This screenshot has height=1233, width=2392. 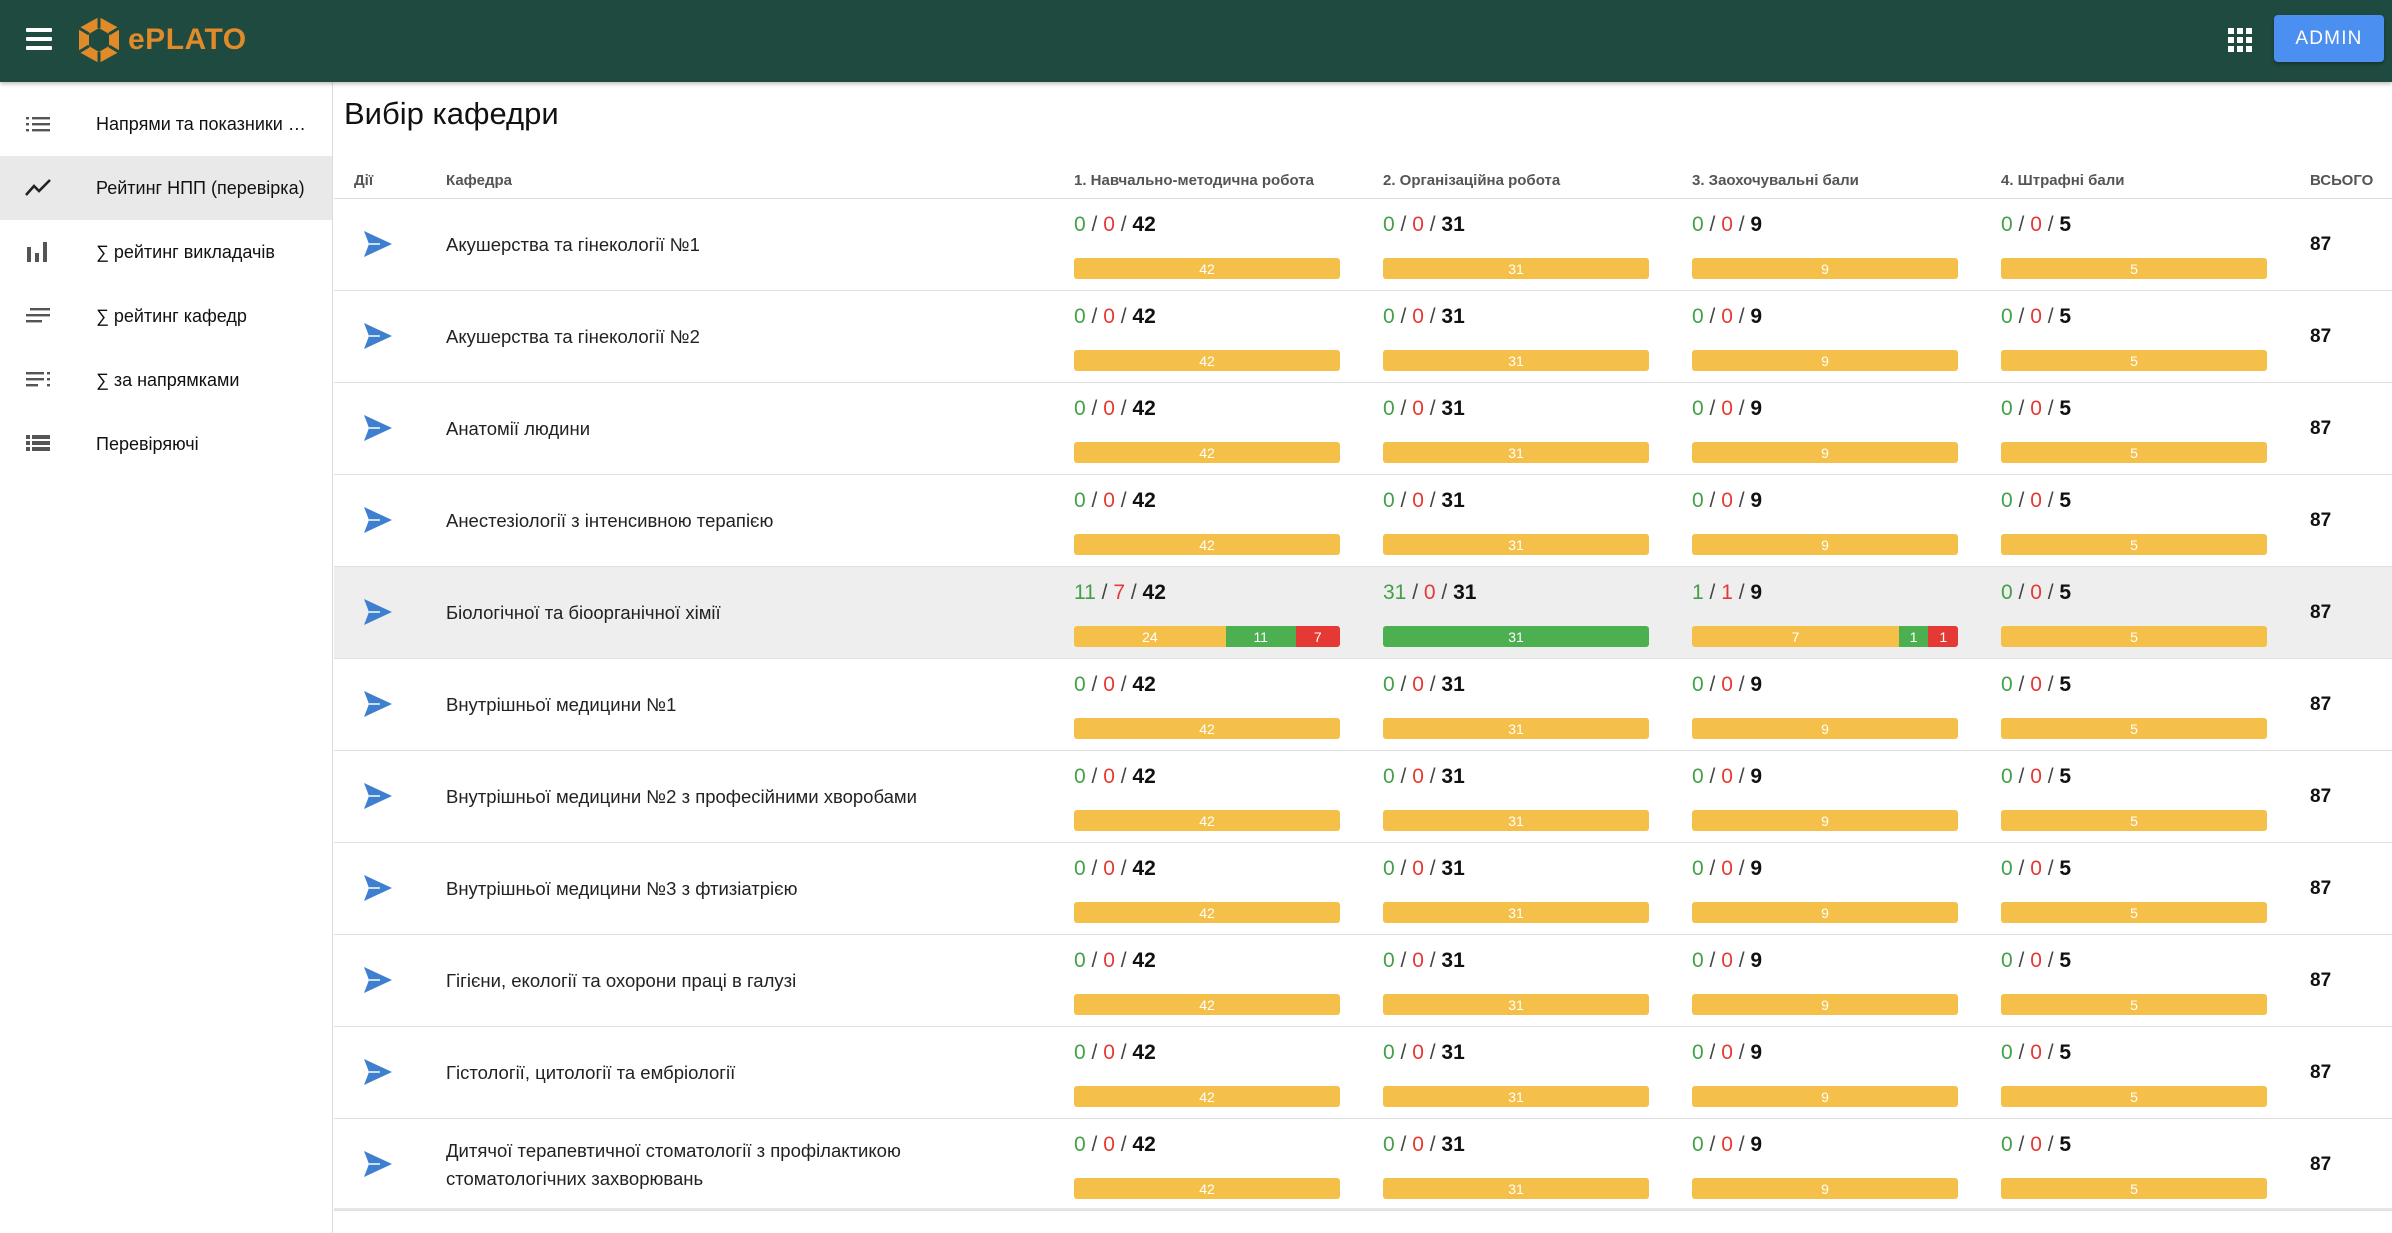 I want to click on apps-grid-icon, so click(x=2241, y=41).